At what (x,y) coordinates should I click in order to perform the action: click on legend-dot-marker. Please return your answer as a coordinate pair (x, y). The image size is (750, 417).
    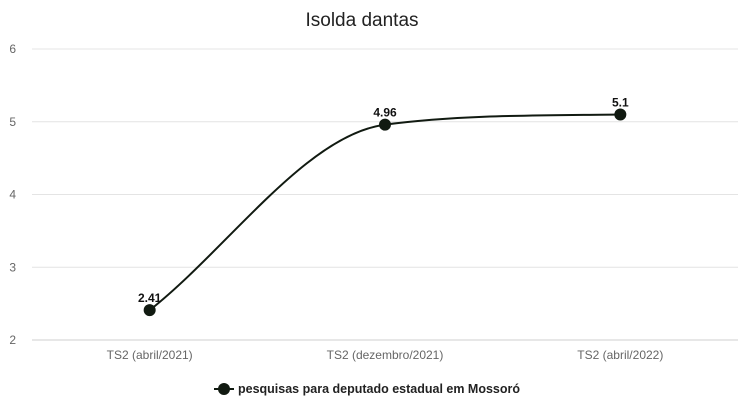
    Looking at the image, I should click on (224, 389).